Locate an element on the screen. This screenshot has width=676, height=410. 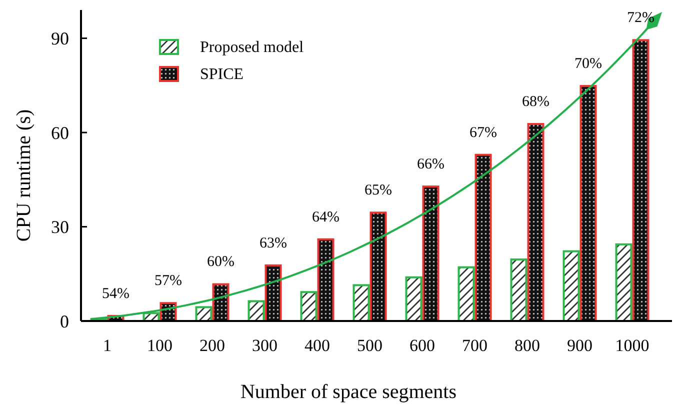
annotation: 68% is located at coordinates (536, 102).